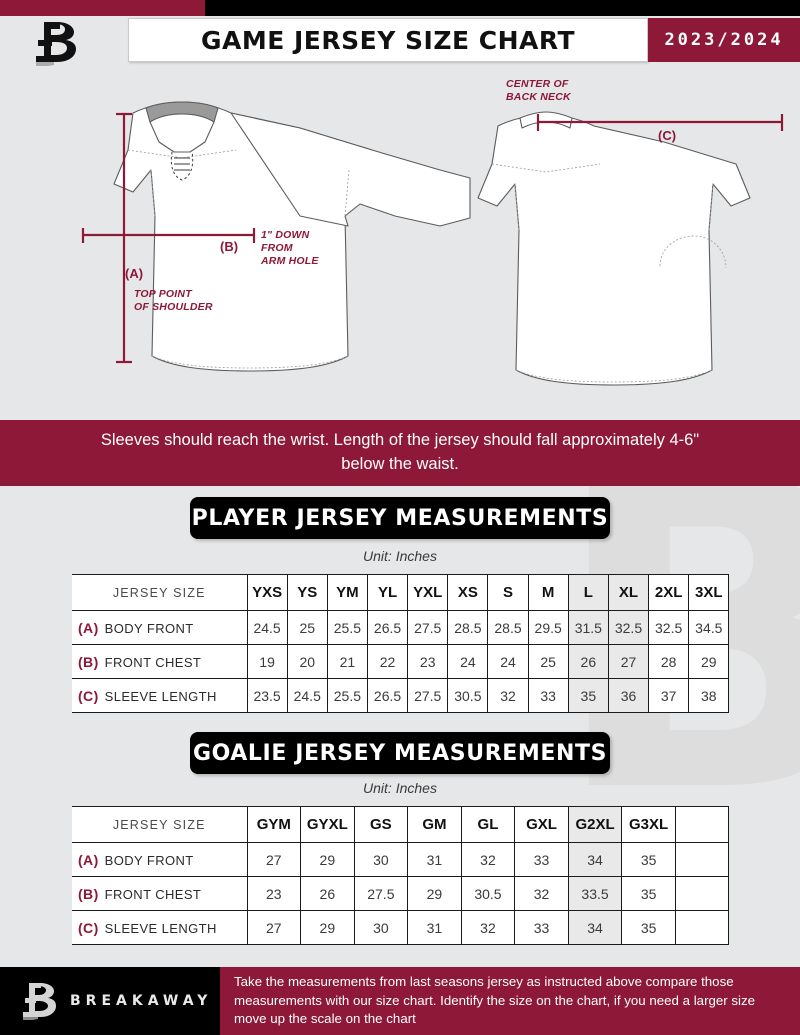  I want to click on column-header-gm: GM, so click(434, 824).